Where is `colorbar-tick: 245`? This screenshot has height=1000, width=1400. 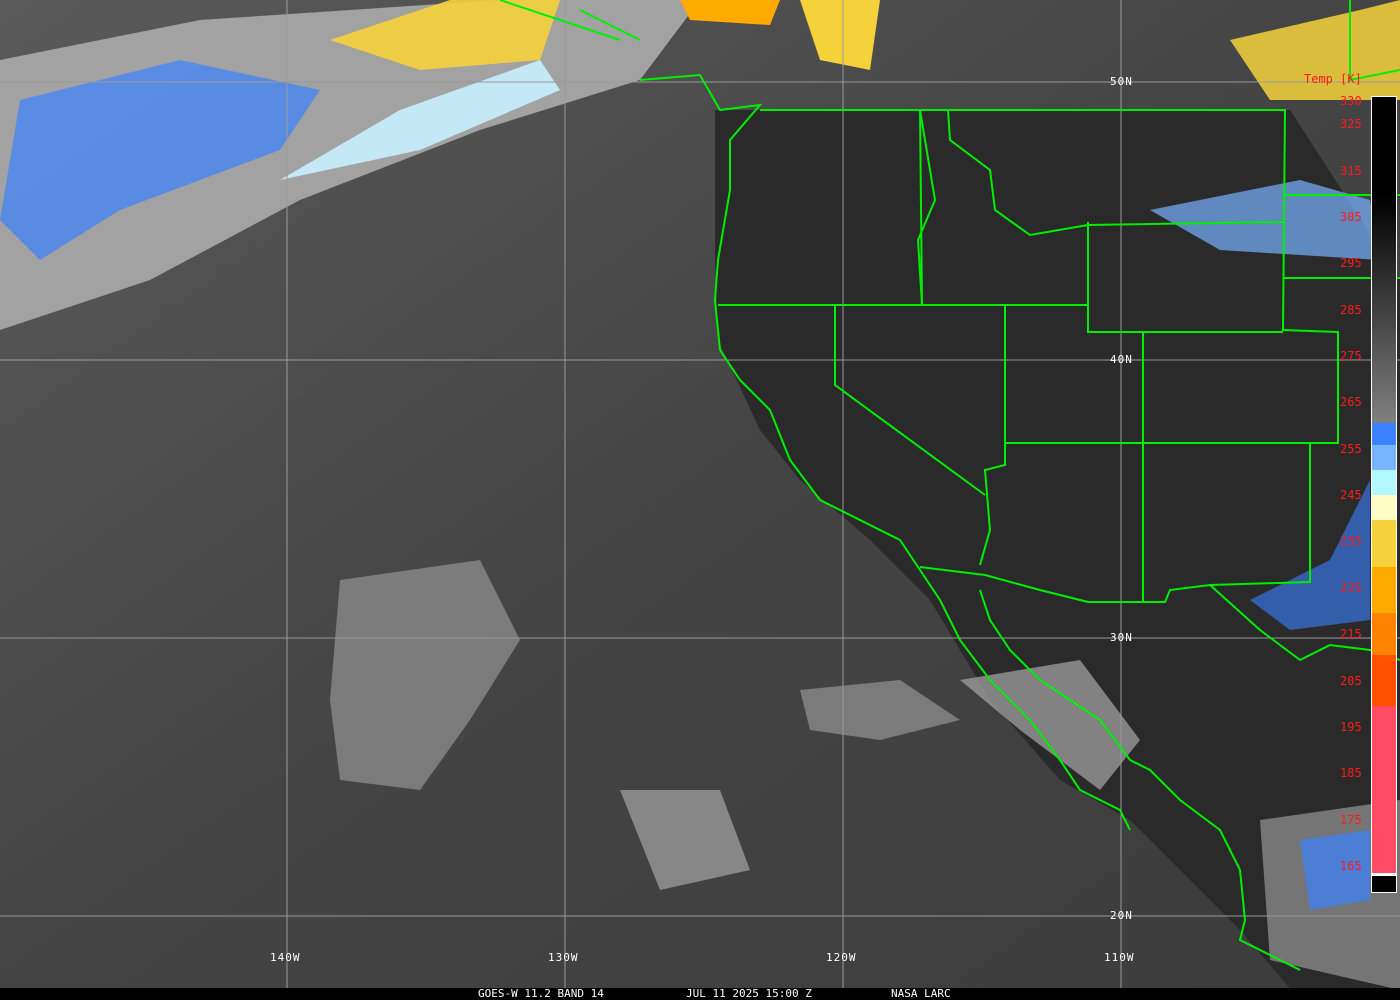 colorbar-tick: 245 is located at coordinates (1351, 495).